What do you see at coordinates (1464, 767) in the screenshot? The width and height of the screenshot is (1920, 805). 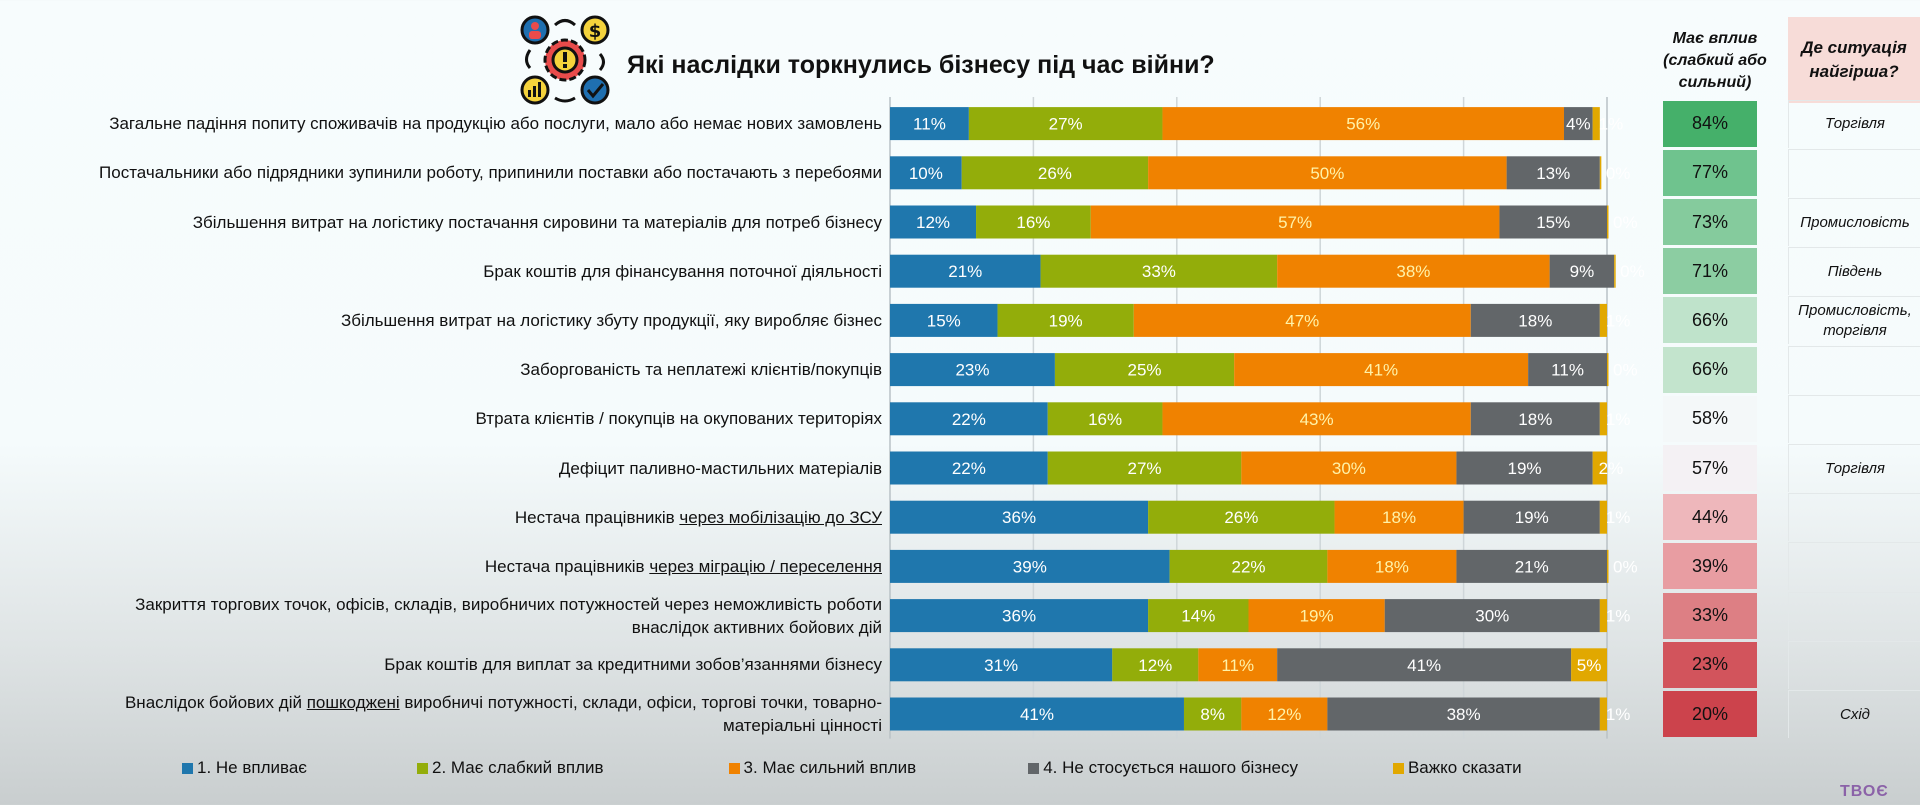 I see `legend-label: Важко сказати` at bounding box center [1464, 767].